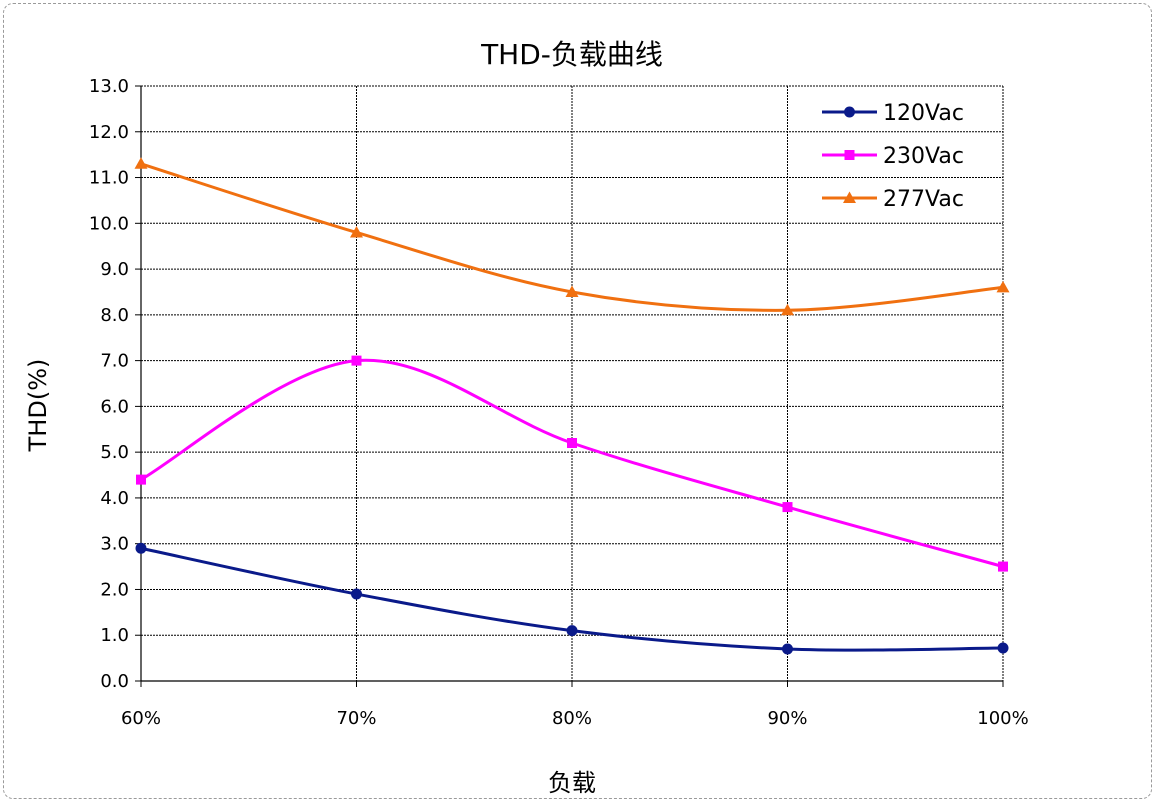  I want to click on legend-label-120vac: 120Vac, so click(923, 113).